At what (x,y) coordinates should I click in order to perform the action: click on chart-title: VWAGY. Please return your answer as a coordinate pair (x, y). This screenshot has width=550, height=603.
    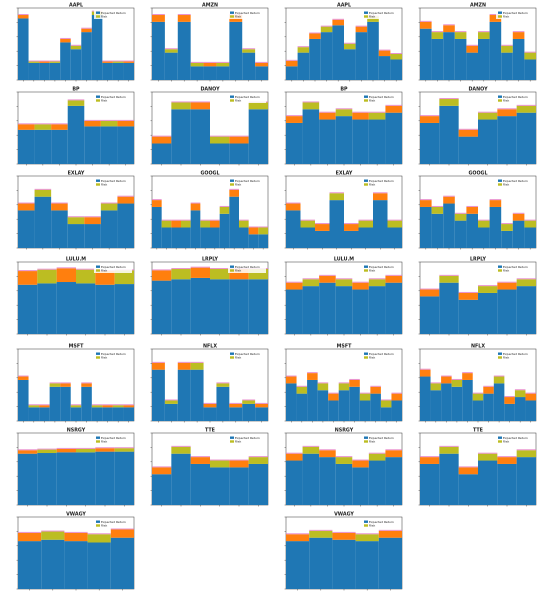
    Looking at the image, I should click on (344, 515).